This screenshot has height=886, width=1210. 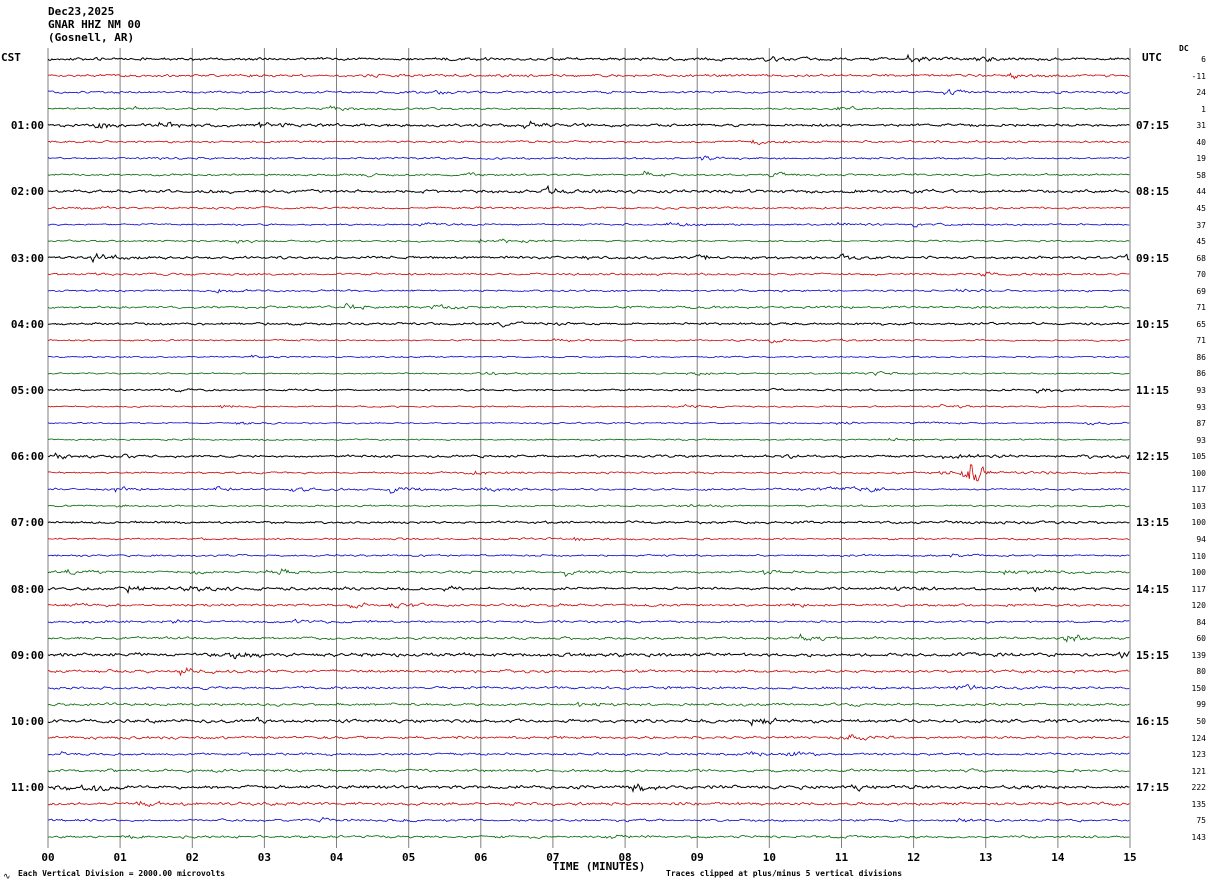 What do you see at coordinates (27, 788) in the screenshot?
I see `left-time-label: 11:00` at bounding box center [27, 788].